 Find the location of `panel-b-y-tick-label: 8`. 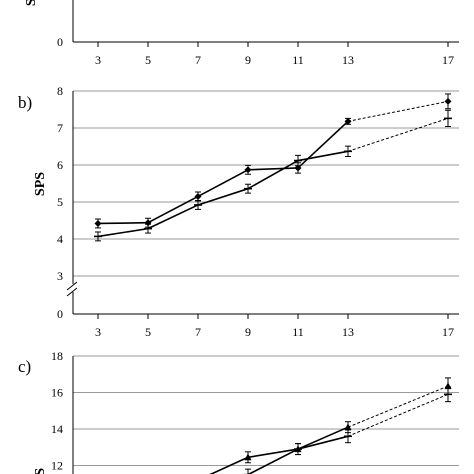

panel-b-y-tick-label: 8 is located at coordinates (60, 91).